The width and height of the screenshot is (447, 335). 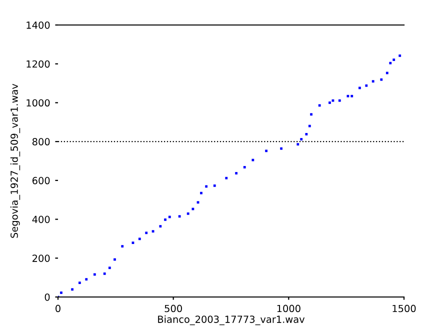 I want to click on y-axis-title: Segovia_1927_id_509_var1.wav, so click(x=15, y=161).